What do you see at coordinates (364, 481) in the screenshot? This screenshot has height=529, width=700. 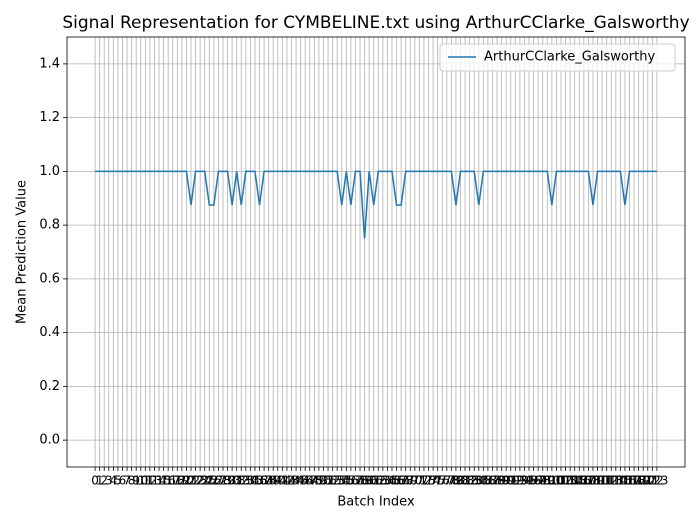 I see `x-tick-label: 59` at bounding box center [364, 481].